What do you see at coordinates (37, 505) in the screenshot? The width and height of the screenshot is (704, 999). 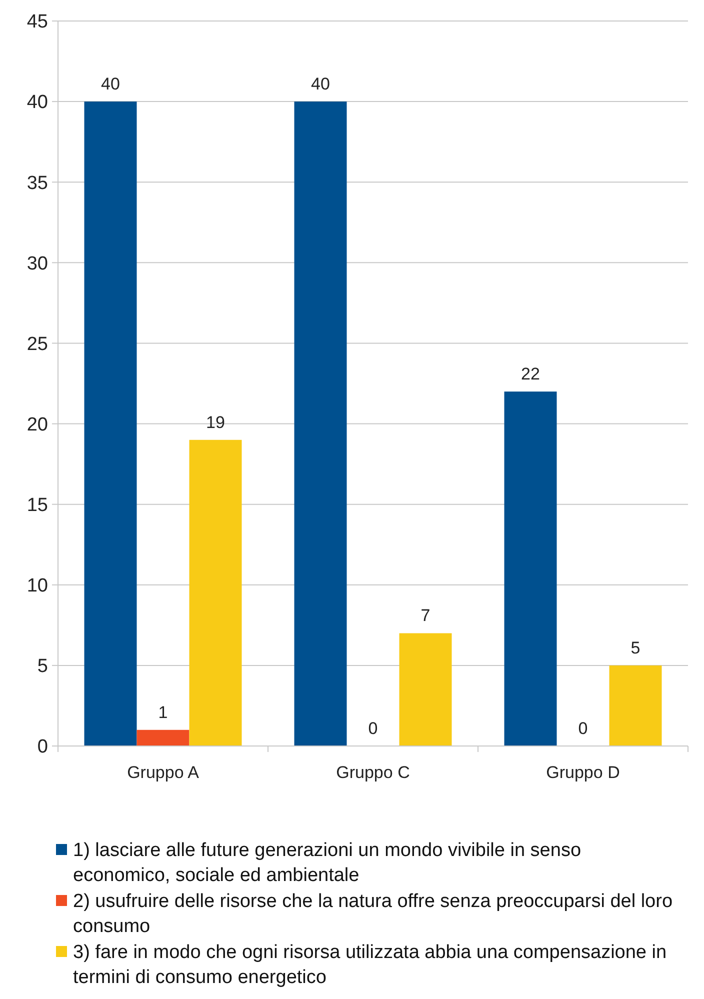 I see `y-tick-label: 15` at bounding box center [37, 505].